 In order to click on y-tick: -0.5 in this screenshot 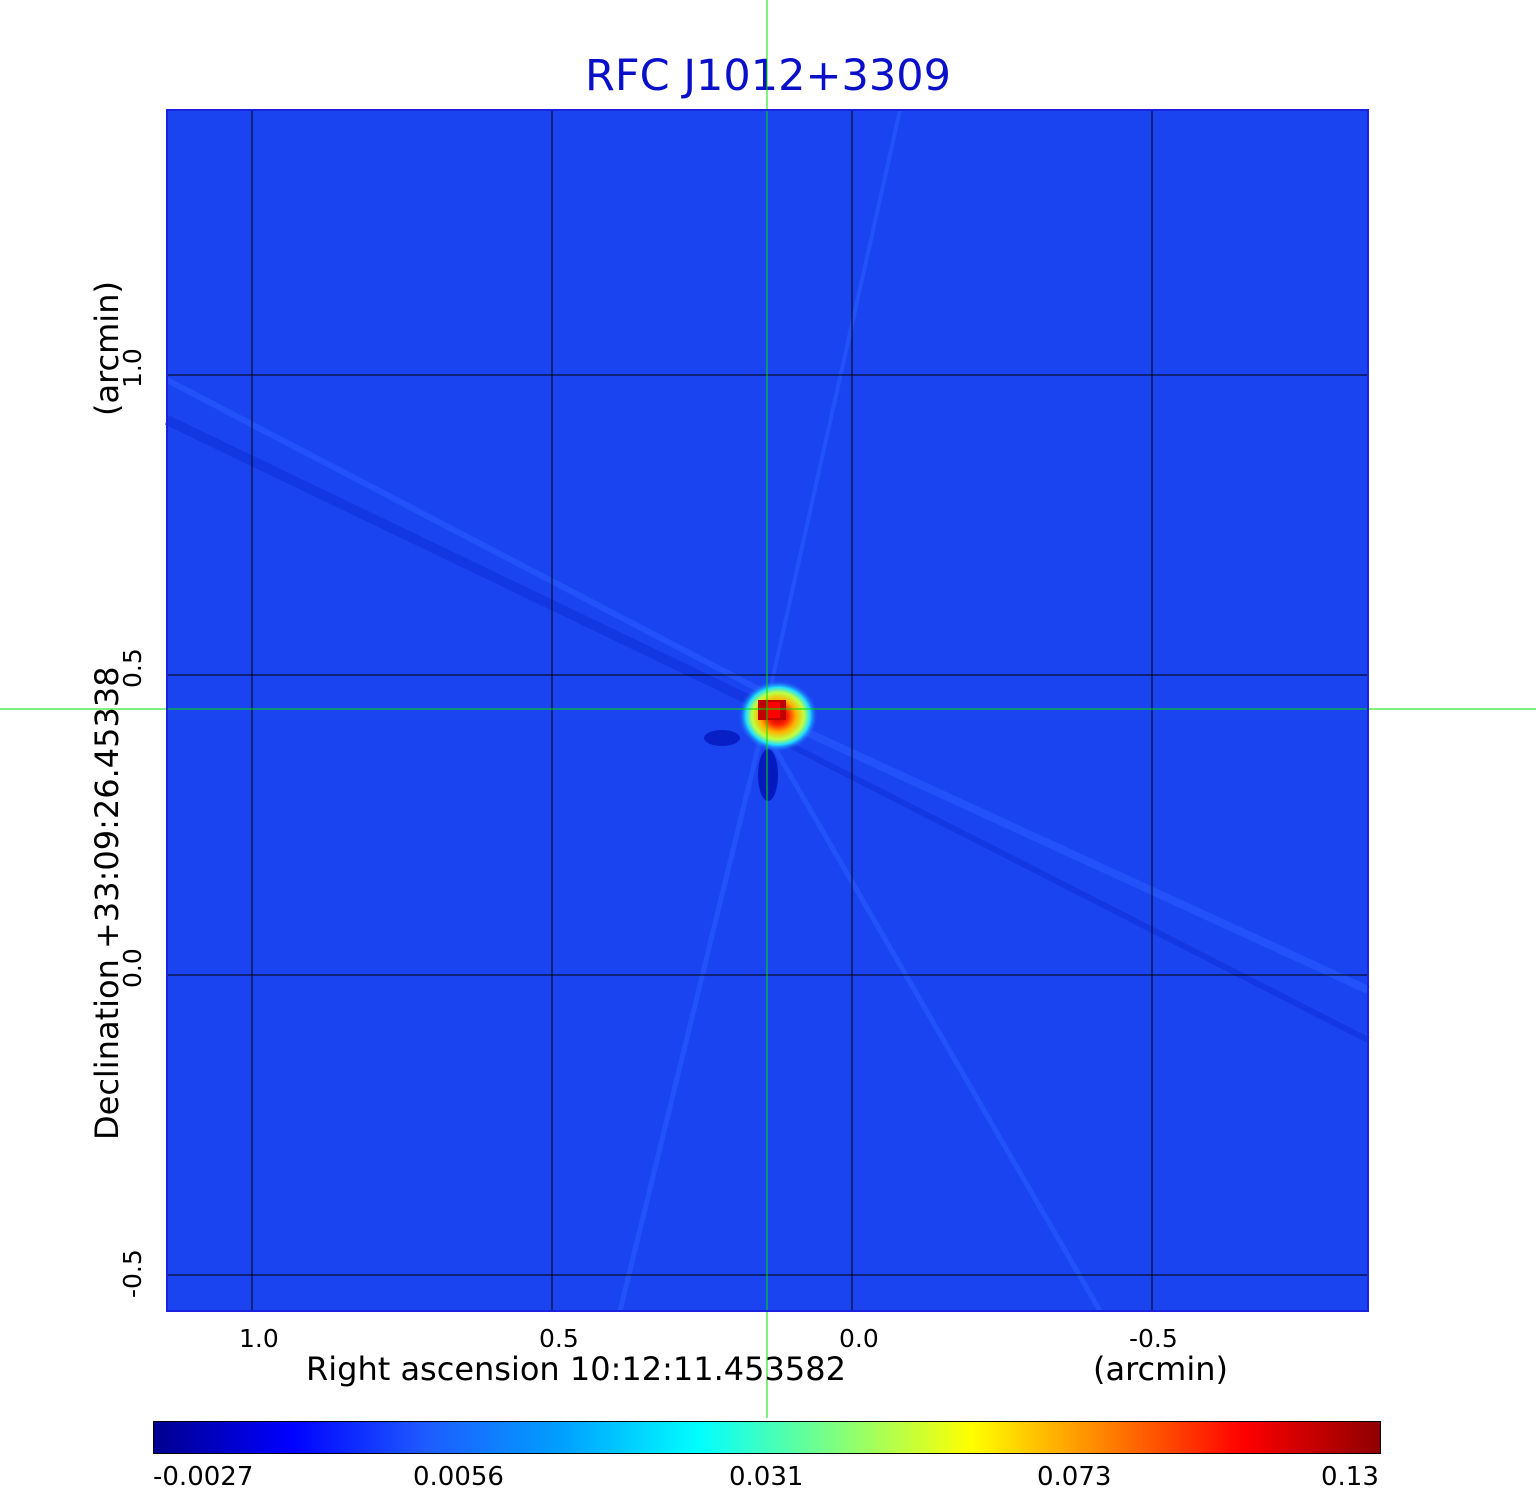, I will do `click(132, 1273)`.